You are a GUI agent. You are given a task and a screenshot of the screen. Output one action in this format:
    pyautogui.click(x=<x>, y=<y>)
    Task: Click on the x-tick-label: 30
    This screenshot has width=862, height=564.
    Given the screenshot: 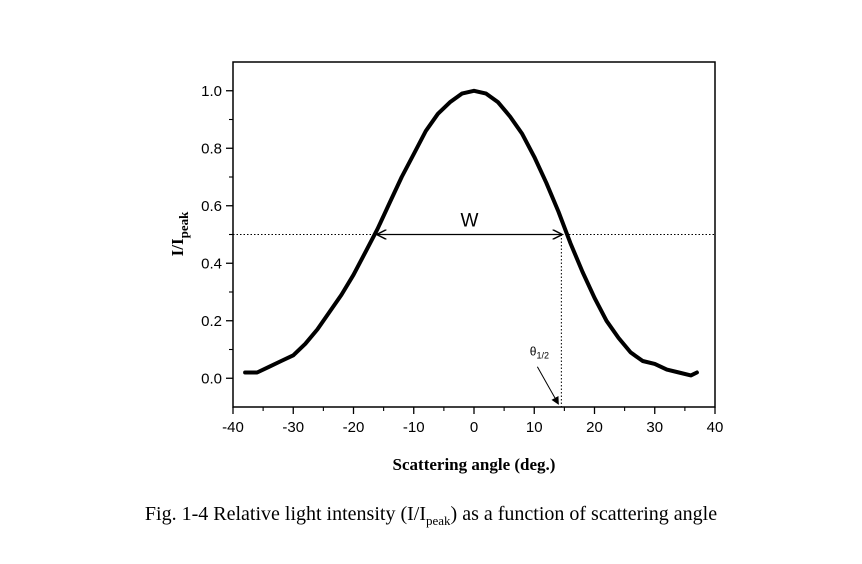 What is the action you would take?
    pyautogui.click(x=654, y=427)
    